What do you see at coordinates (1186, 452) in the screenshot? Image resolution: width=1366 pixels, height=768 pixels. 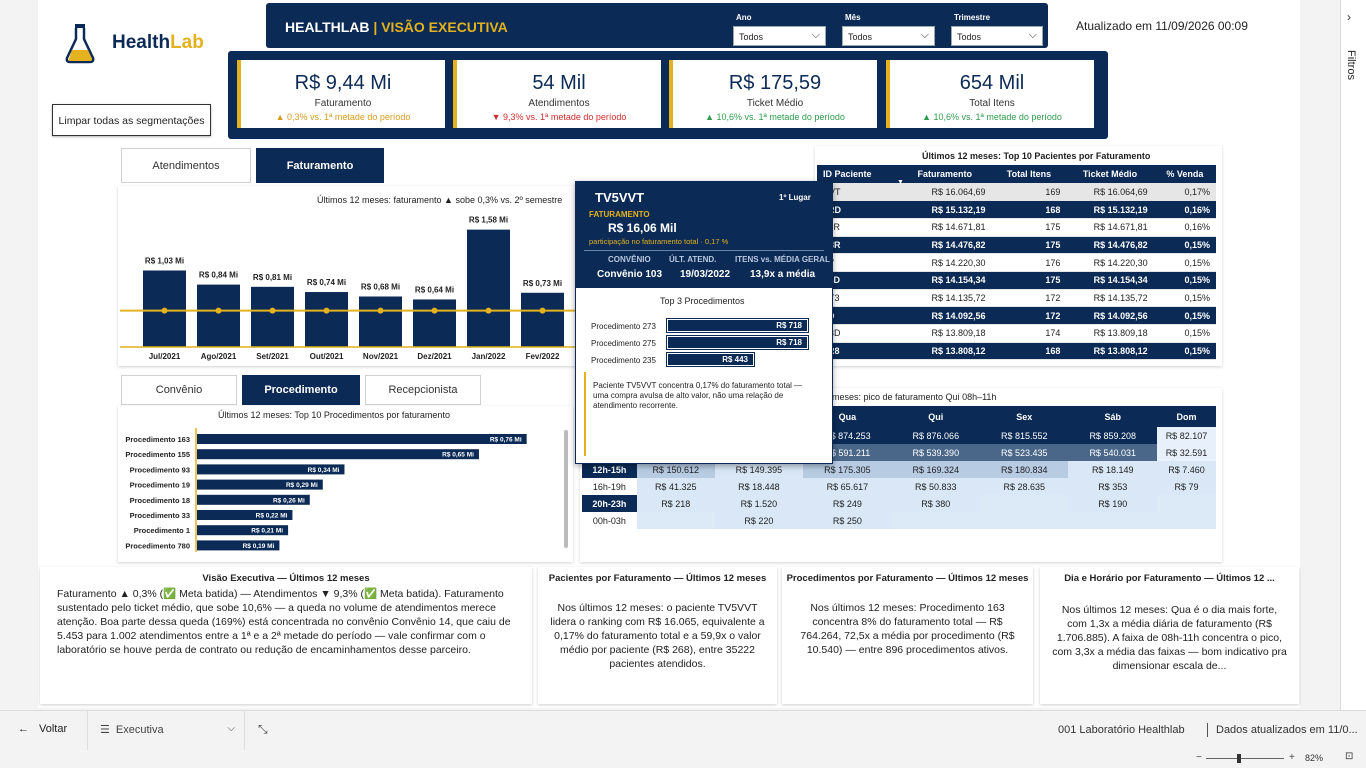 I see `heatmap-cell: R$ 32.591` at bounding box center [1186, 452].